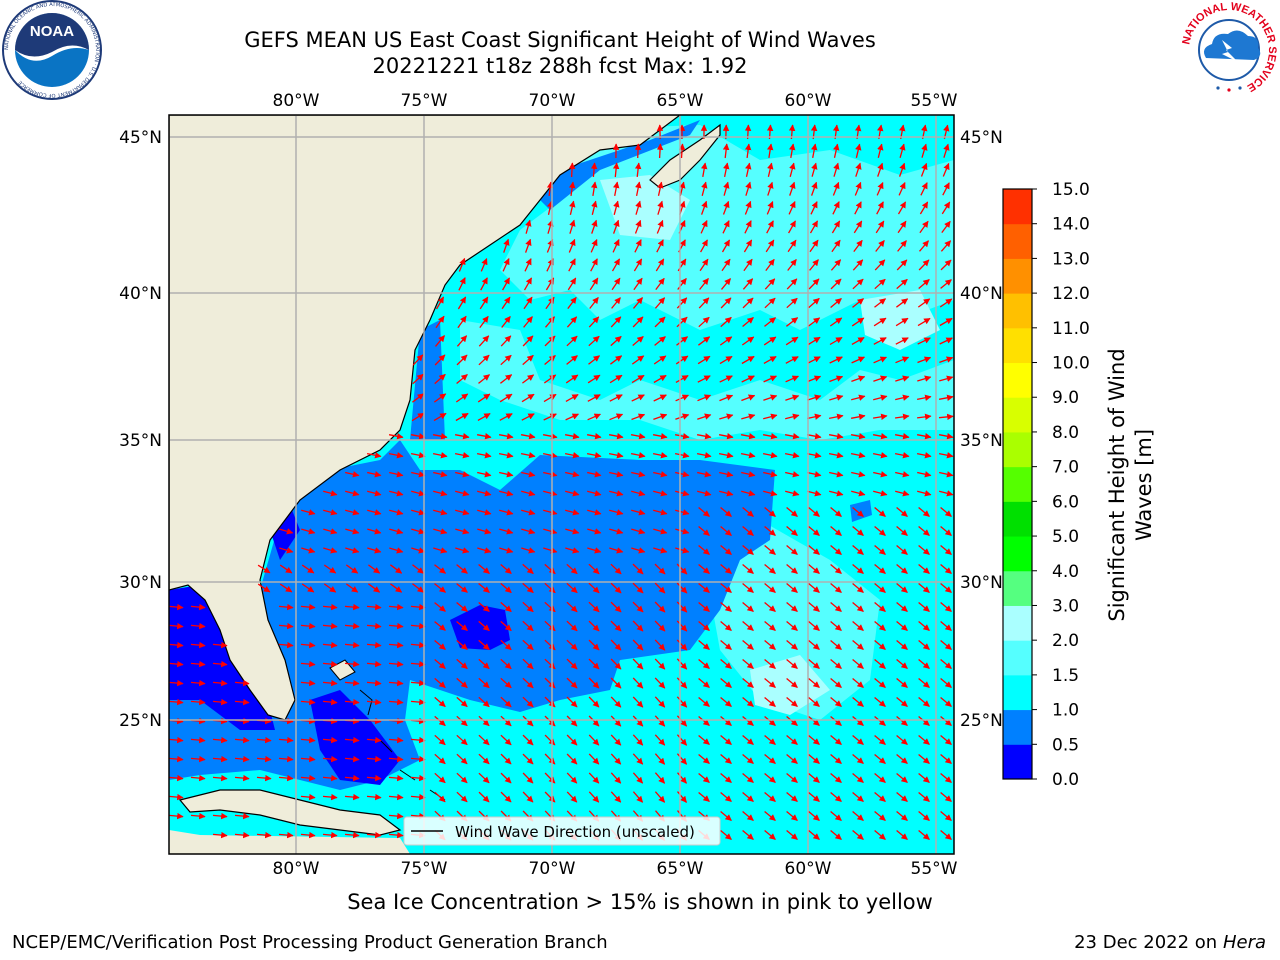  Describe the element at coordinates (1065, 641) in the screenshot. I see `colorbar-tick-label: 2.0` at that location.